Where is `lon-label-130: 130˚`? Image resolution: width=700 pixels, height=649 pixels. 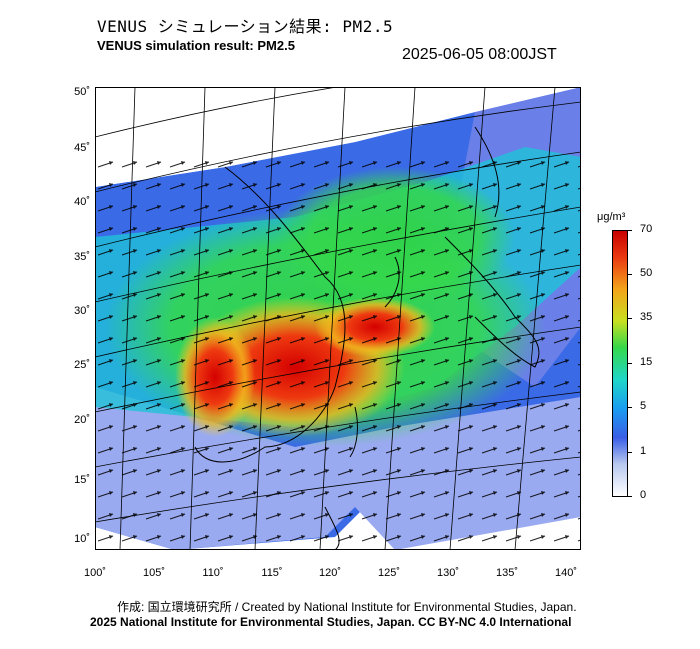
lon-label-130: 130˚ is located at coordinates (448, 573).